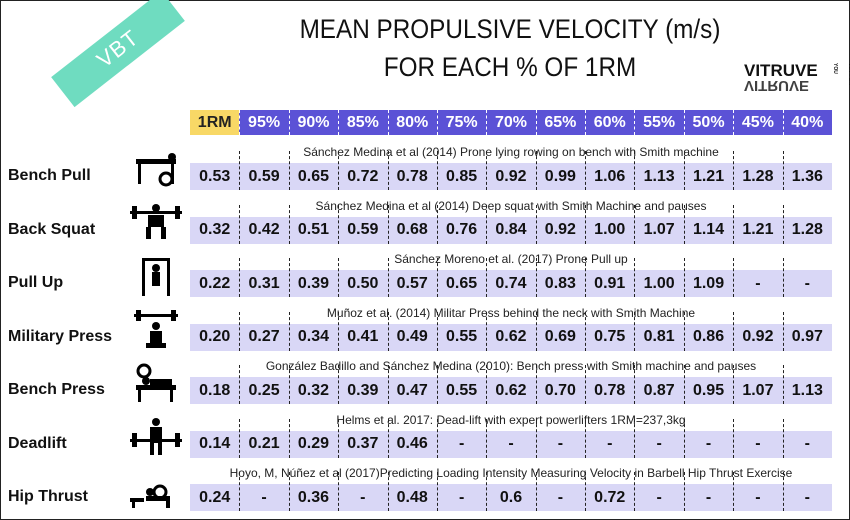 The image size is (850, 520). I want to click on value-cell: 0.59, so click(363, 229).